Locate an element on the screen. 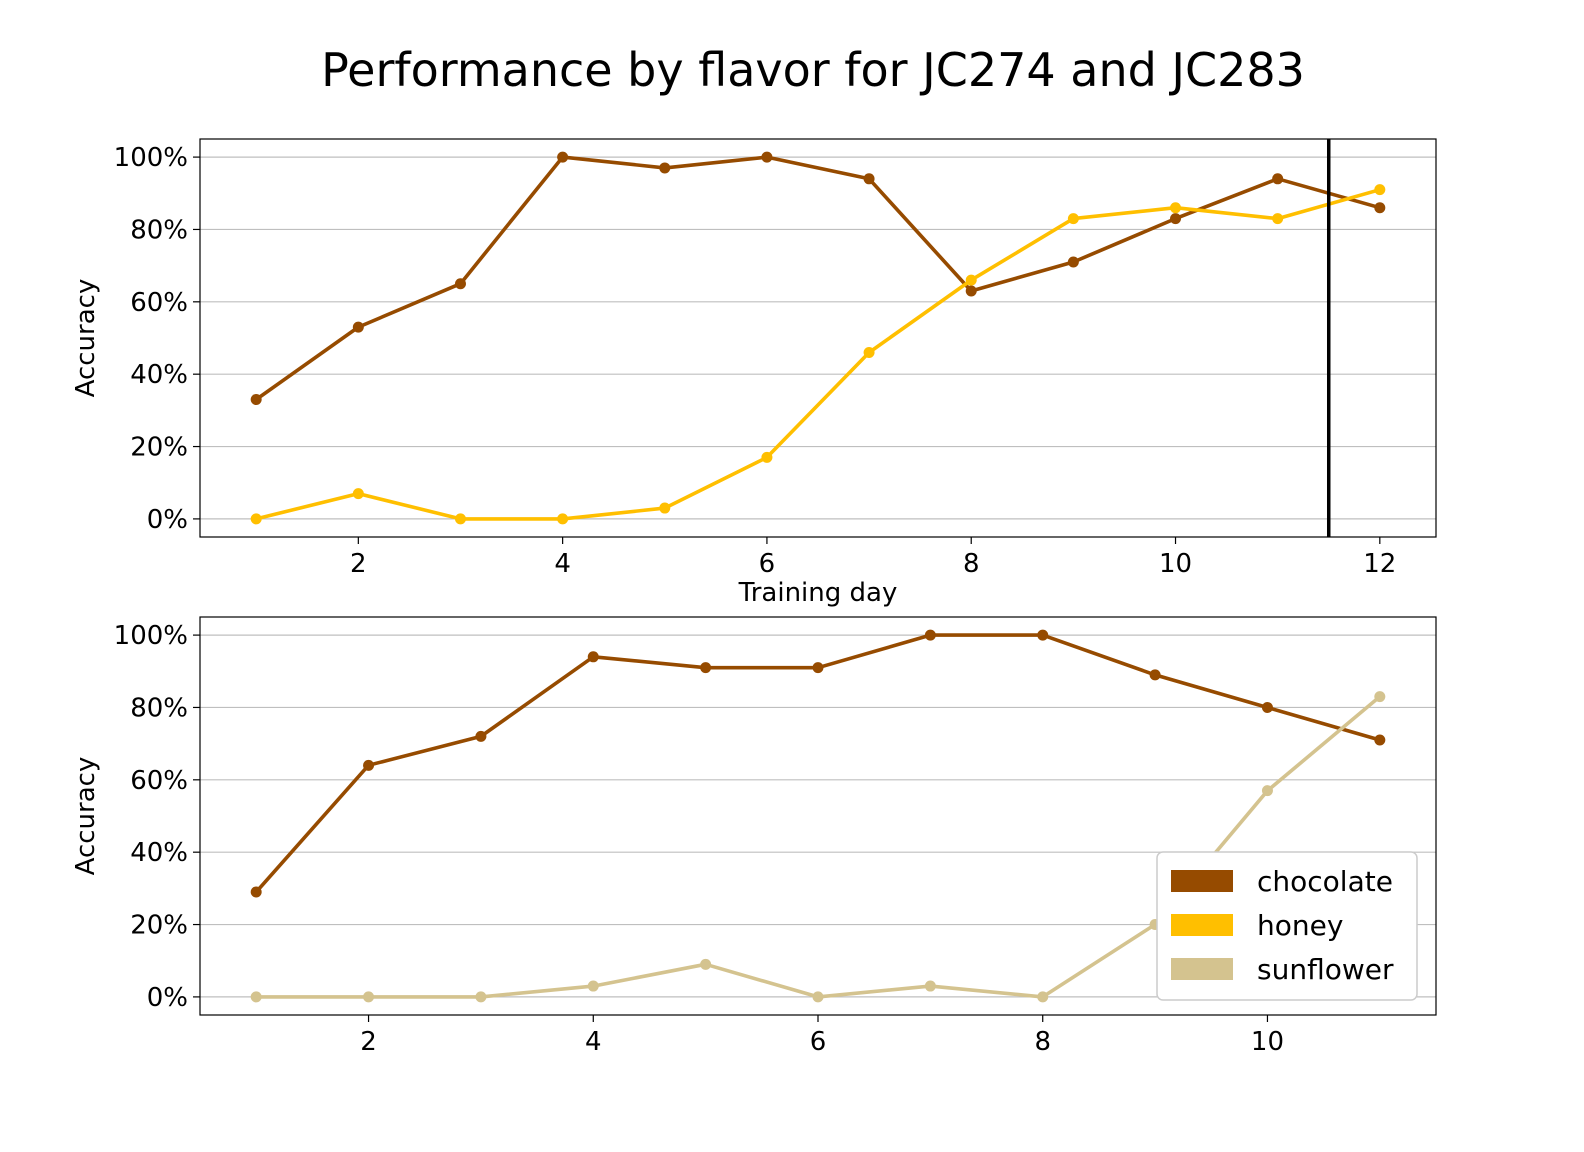 This screenshot has height=1152, width=1584. x-axis-label: Training day is located at coordinates (818, 593).